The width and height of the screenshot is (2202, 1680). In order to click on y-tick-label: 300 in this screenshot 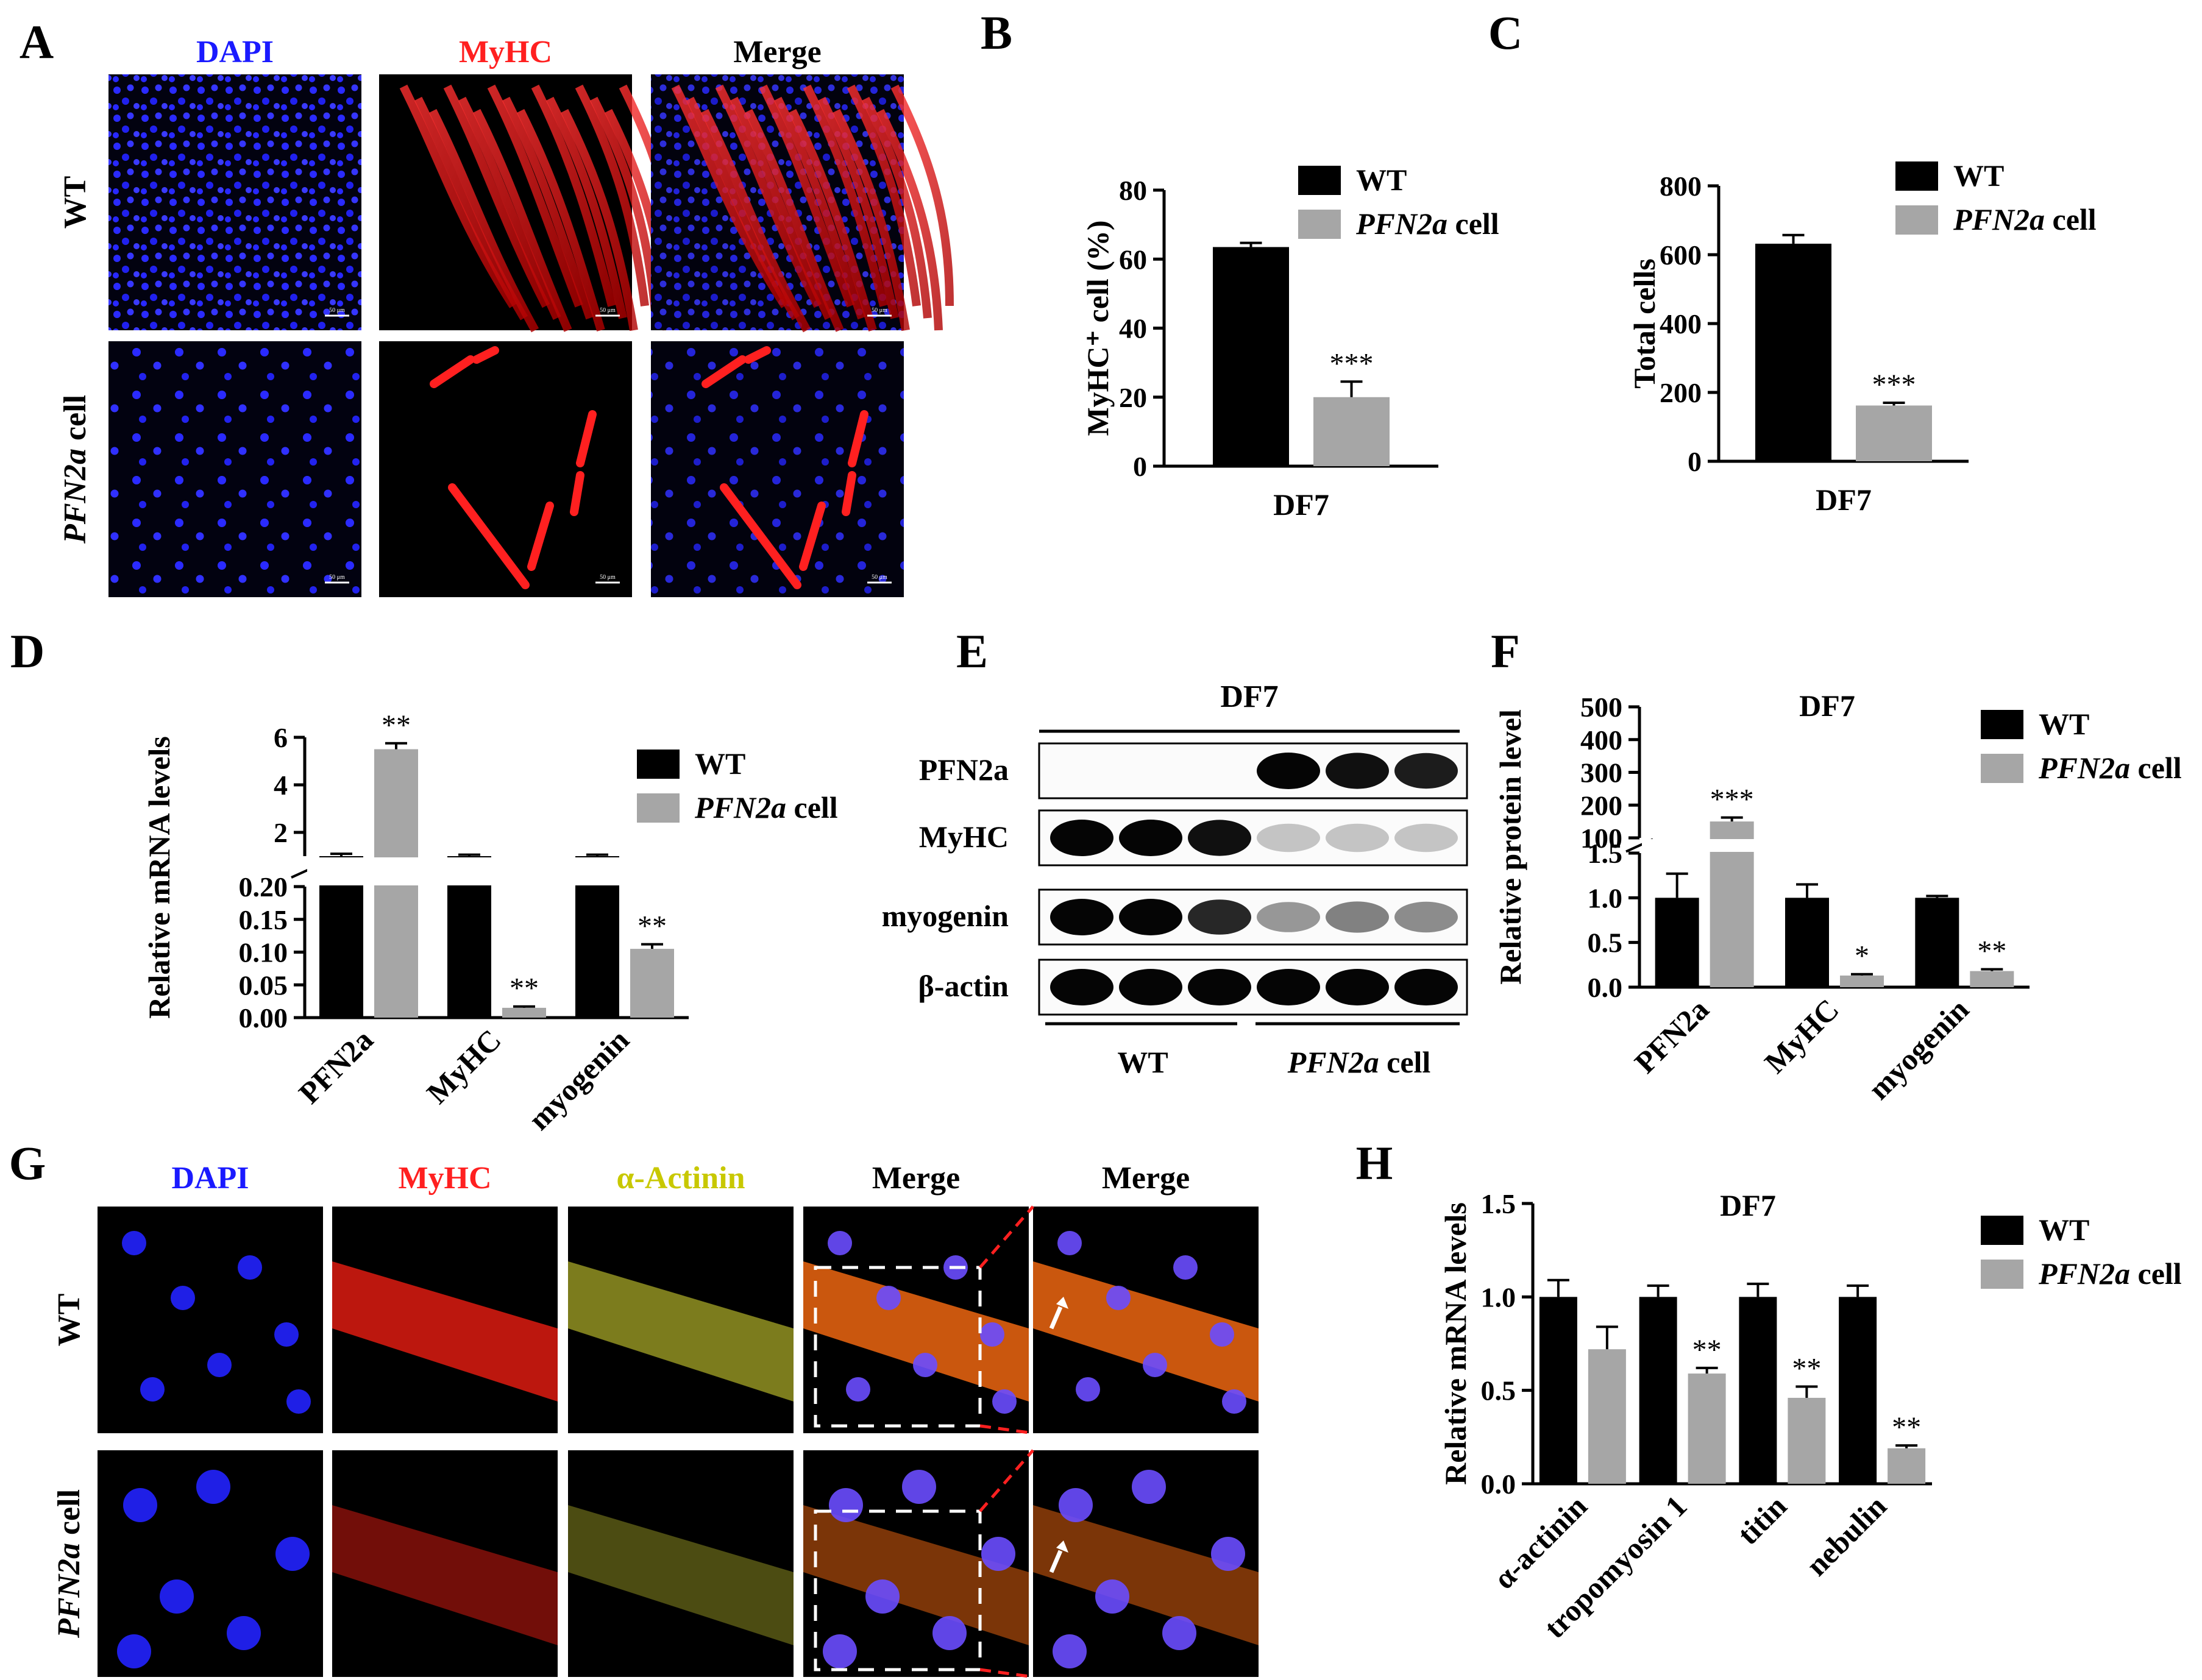, I will do `click(1601, 773)`.